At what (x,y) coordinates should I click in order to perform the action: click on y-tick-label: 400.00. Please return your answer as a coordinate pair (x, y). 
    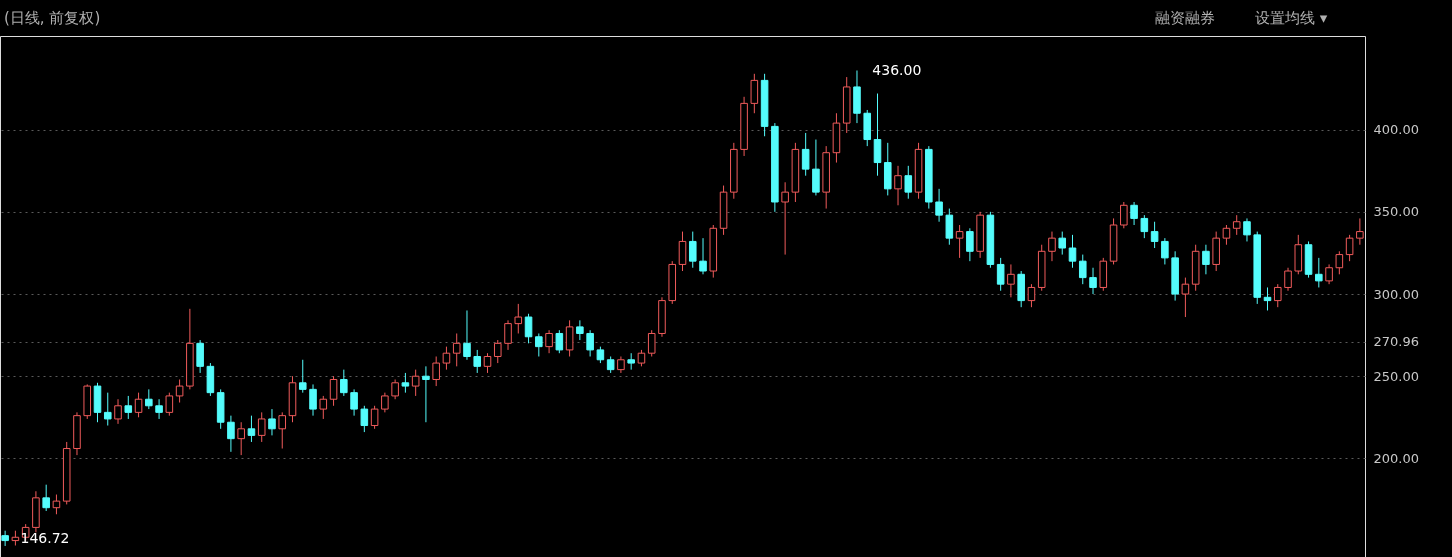
    Looking at the image, I should click on (1396, 130).